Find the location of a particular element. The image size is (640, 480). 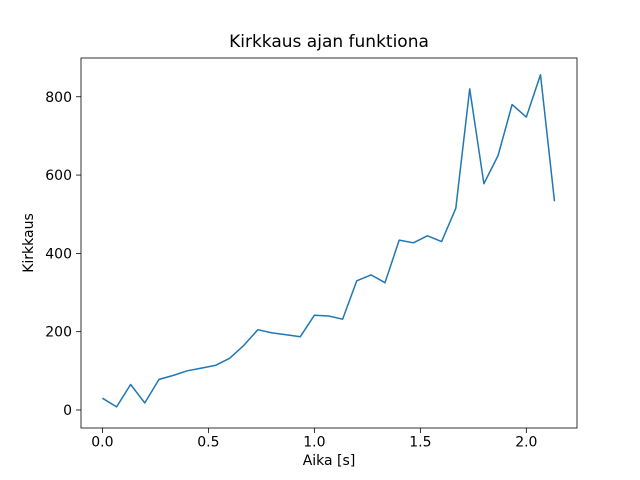

y-tick-label: 600 is located at coordinates (58, 176).